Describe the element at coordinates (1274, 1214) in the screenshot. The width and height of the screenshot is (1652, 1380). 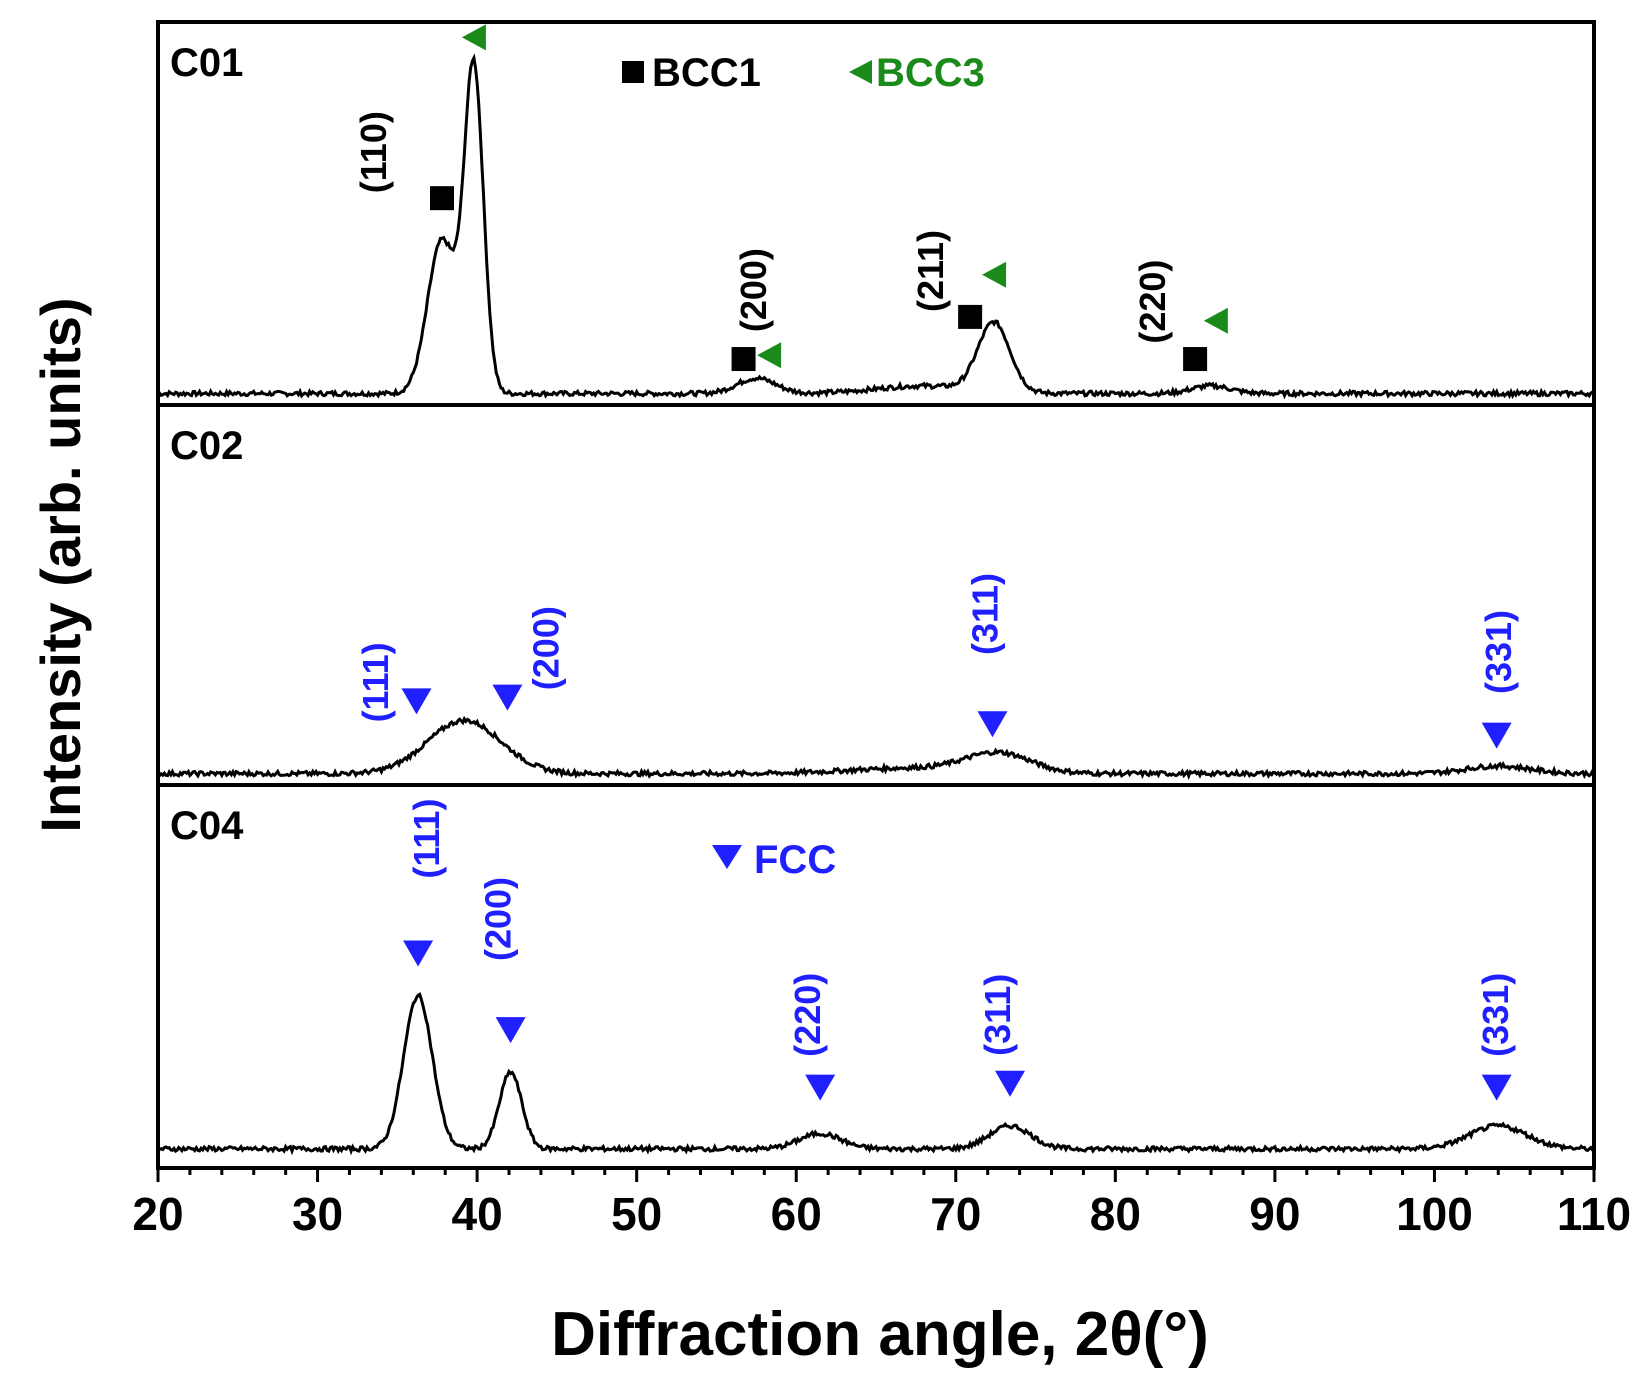
I see `x-tick-label: 90` at that location.